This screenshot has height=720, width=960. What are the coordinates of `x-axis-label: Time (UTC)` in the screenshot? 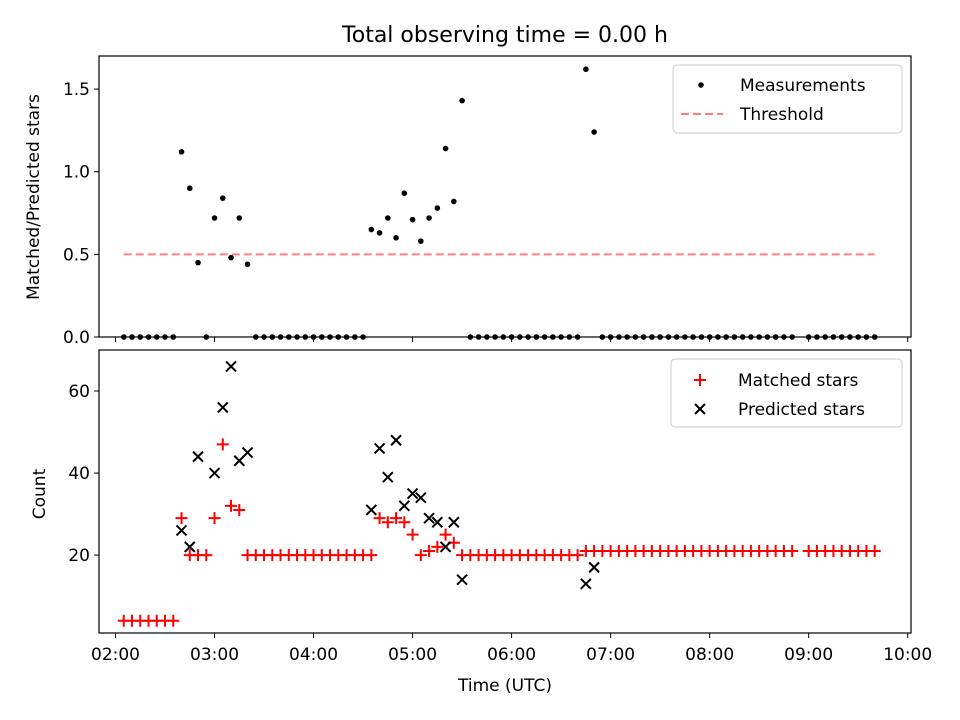 It's located at (504, 686).